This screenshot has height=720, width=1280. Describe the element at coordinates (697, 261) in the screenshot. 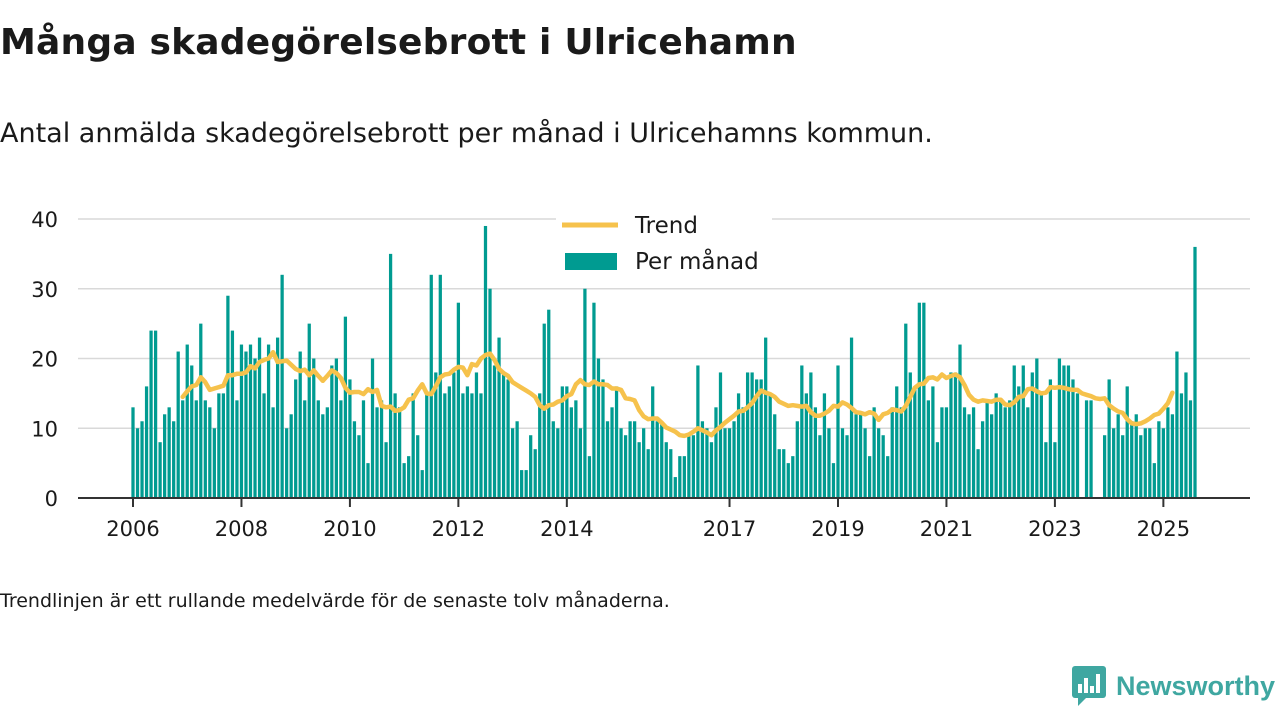

I see `legend-bars-label: Per månad` at that location.